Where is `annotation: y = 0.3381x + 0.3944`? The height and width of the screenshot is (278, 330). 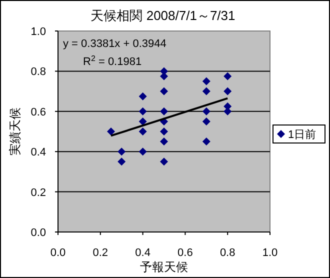 annotation: y = 0.3381x + 0.3944 is located at coordinates (114, 44).